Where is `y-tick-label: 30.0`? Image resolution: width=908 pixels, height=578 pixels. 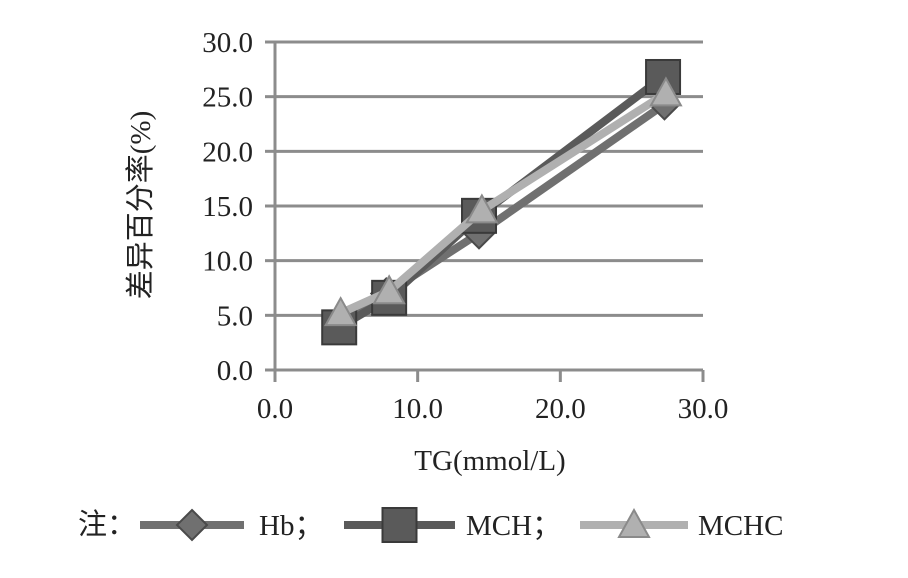
y-tick-label: 30.0 is located at coordinates (227, 43).